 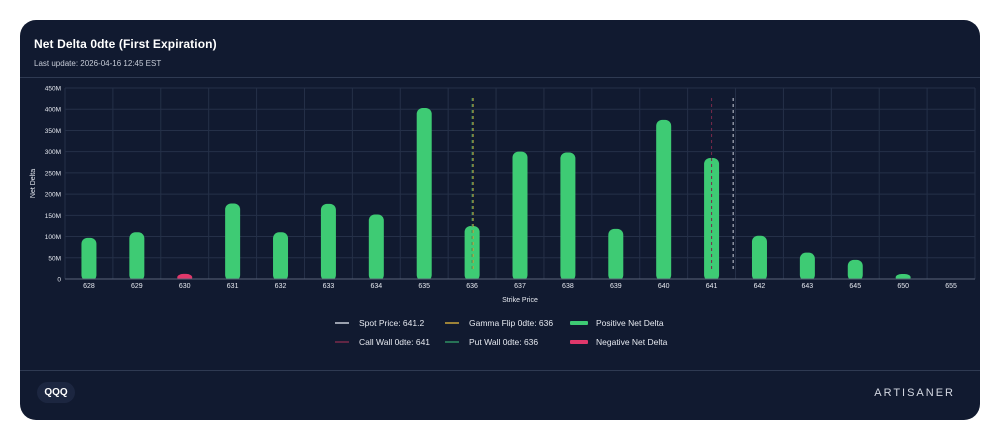 I want to click on x-tick-label: 655, so click(x=951, y=286).